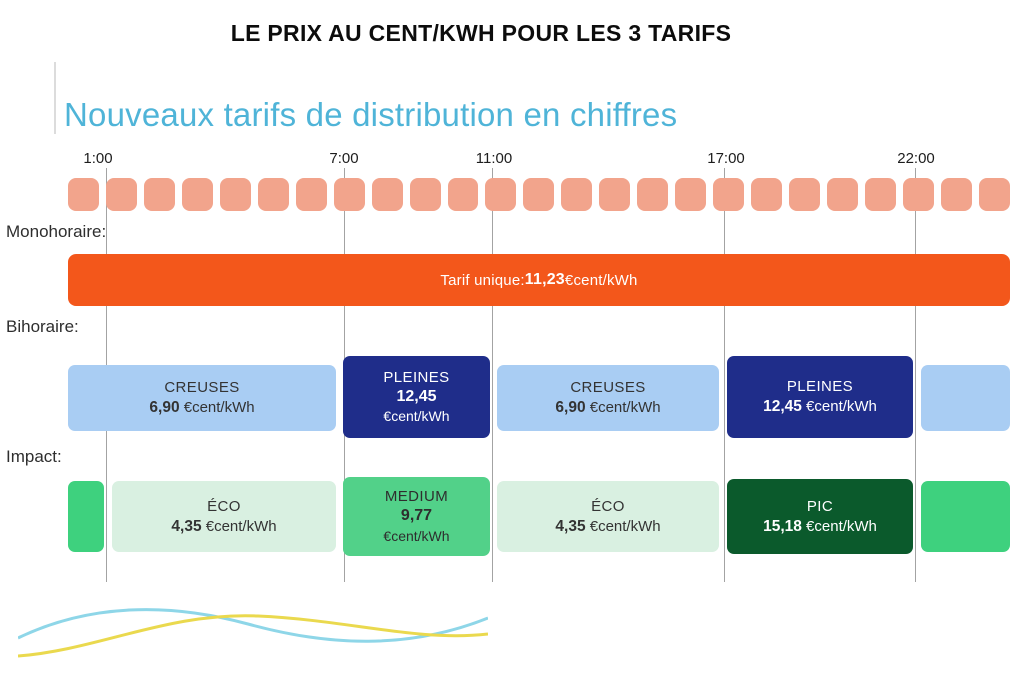 This screenshot has height=678, width=1020. Describe the element at coordinates (820, 506) in the screenshot. I see `segment-name: PIC` at that location.